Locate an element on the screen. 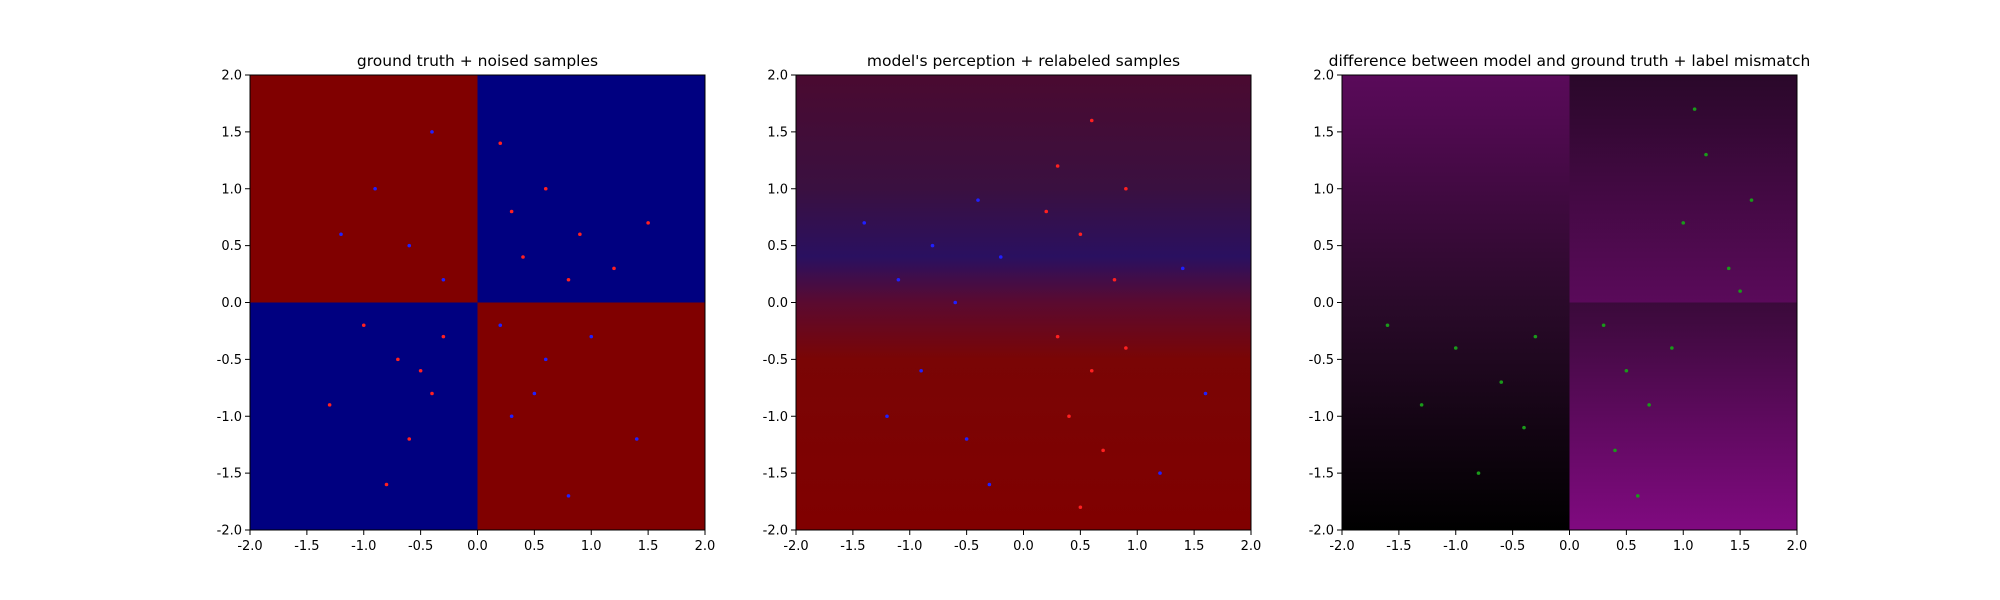 This screenshot has height=600, width=2000. quadrant-top-left is located at coordinates (364, 189).